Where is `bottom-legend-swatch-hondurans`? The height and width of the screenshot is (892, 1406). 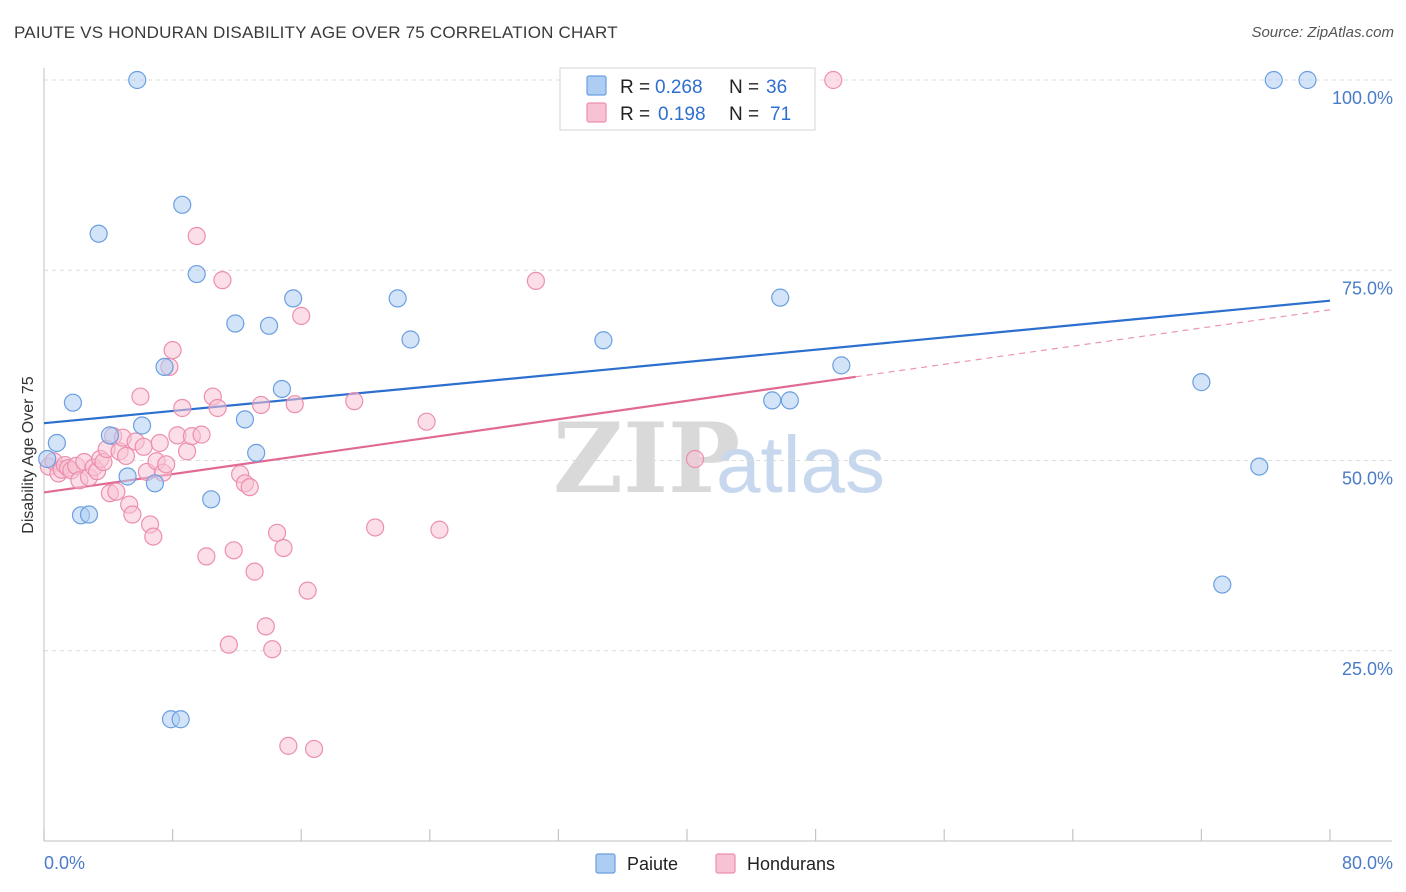
bottom-legend-swatch-hondurans is located at coordinates (725, 863).